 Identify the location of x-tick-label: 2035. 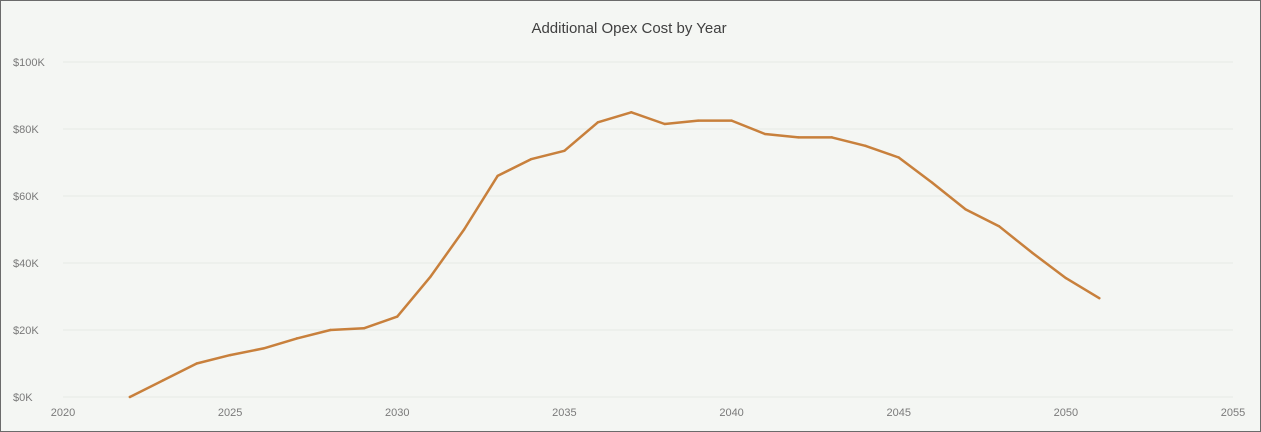
(564, 413).